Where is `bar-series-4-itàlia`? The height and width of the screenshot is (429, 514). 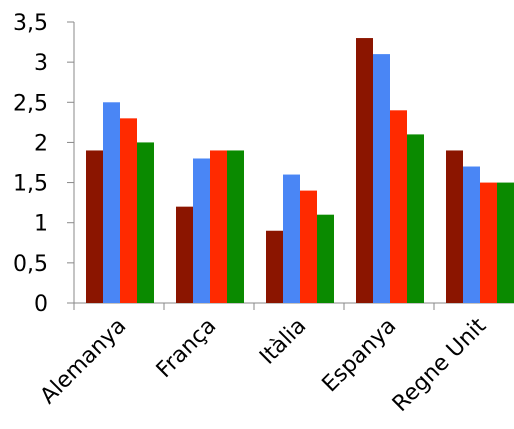 bar-series-4-itàlia is located at coordinates (325, 258).